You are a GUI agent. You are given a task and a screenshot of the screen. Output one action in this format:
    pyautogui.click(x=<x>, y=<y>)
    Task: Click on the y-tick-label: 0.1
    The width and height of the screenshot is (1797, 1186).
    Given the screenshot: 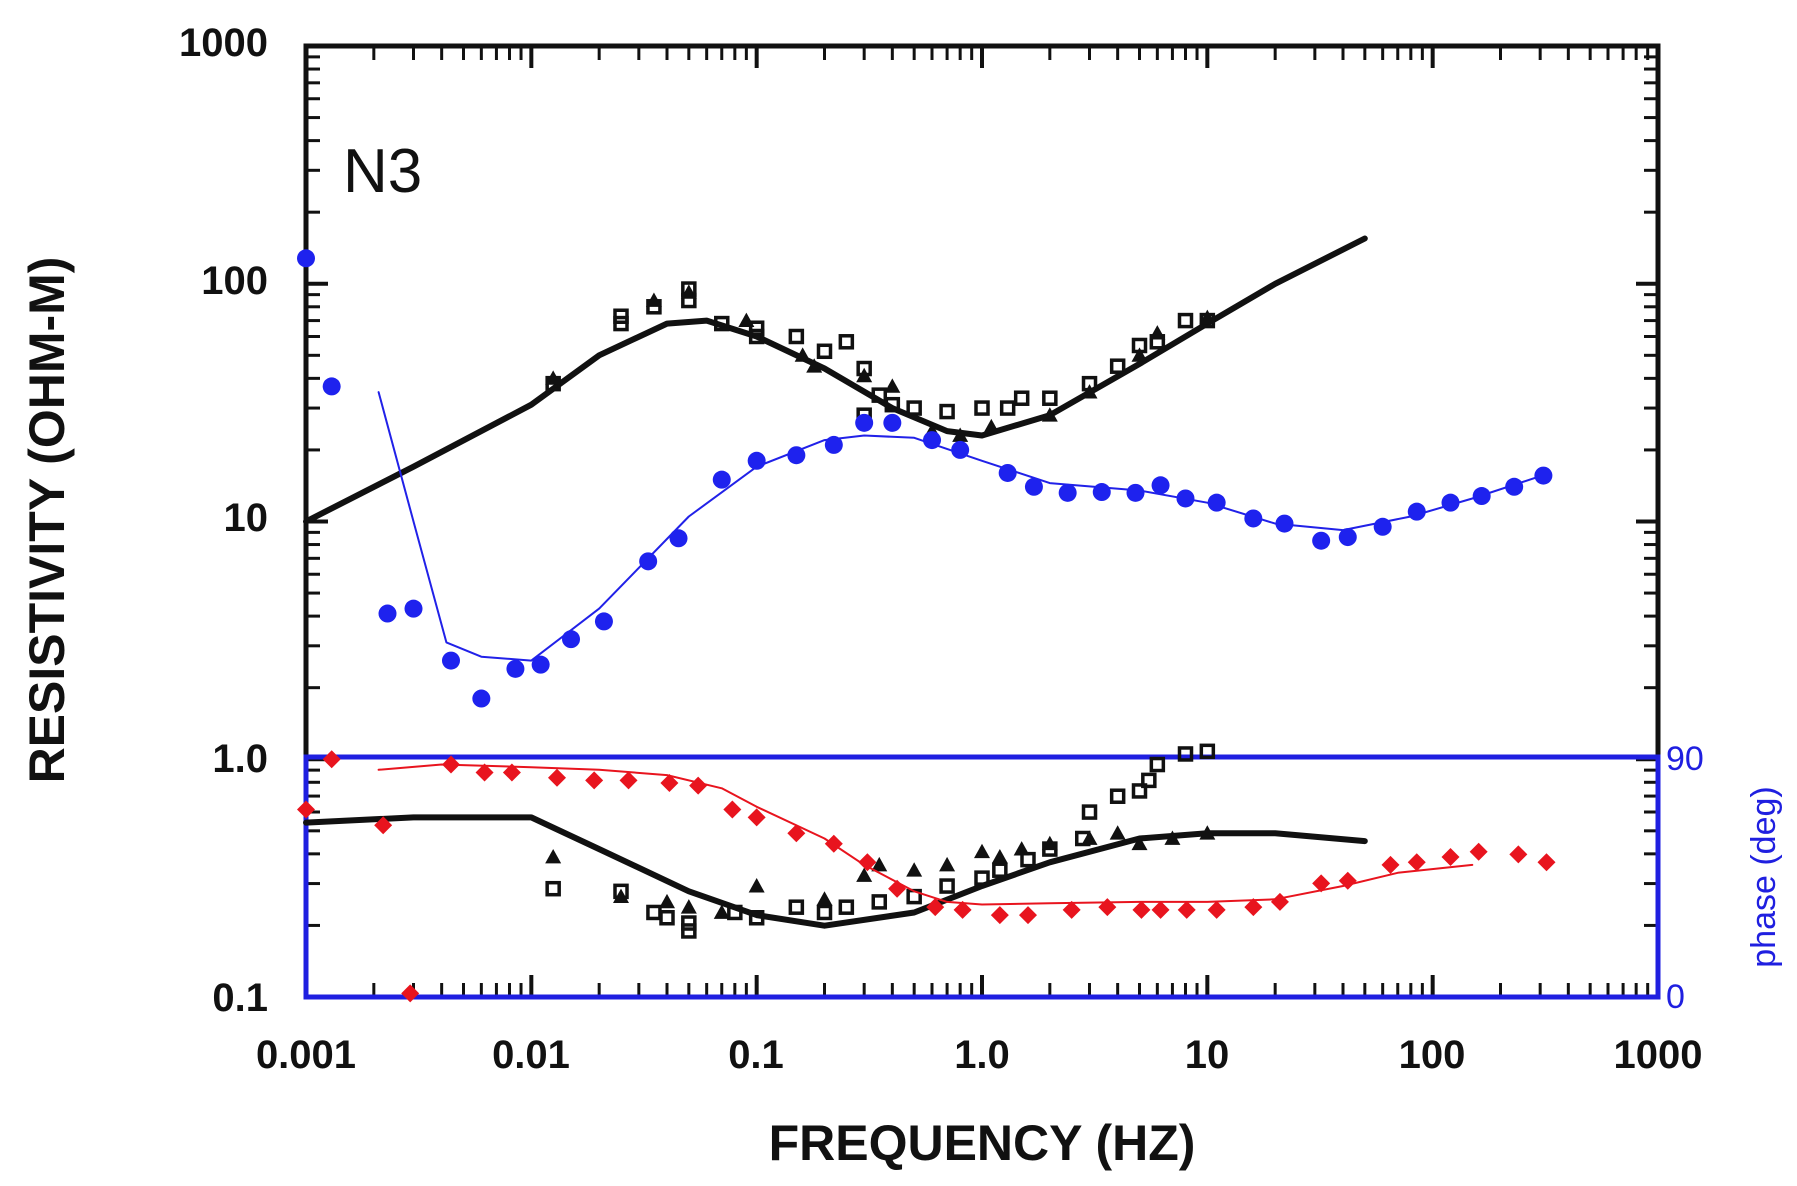 What is the action you would take?
    pyautogui.click(x=240, y=998)
    